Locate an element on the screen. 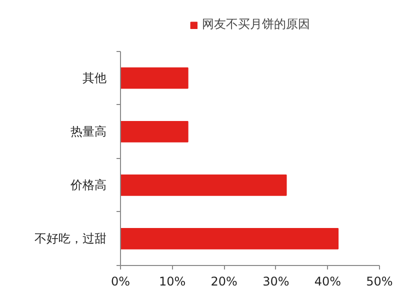 Image resolution: width=404 pixels, height=295 pixels. x-tick-label: 10% is located at coordinates (172, 281).